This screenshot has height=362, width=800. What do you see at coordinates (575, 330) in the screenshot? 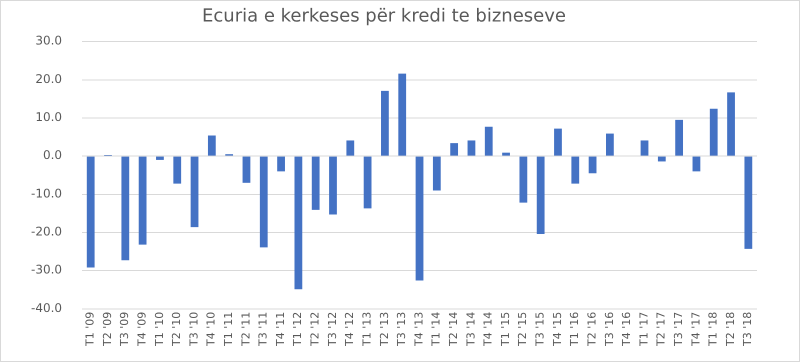
I see `x-tick-label: T1 '16` at bounding box center [575, 330].